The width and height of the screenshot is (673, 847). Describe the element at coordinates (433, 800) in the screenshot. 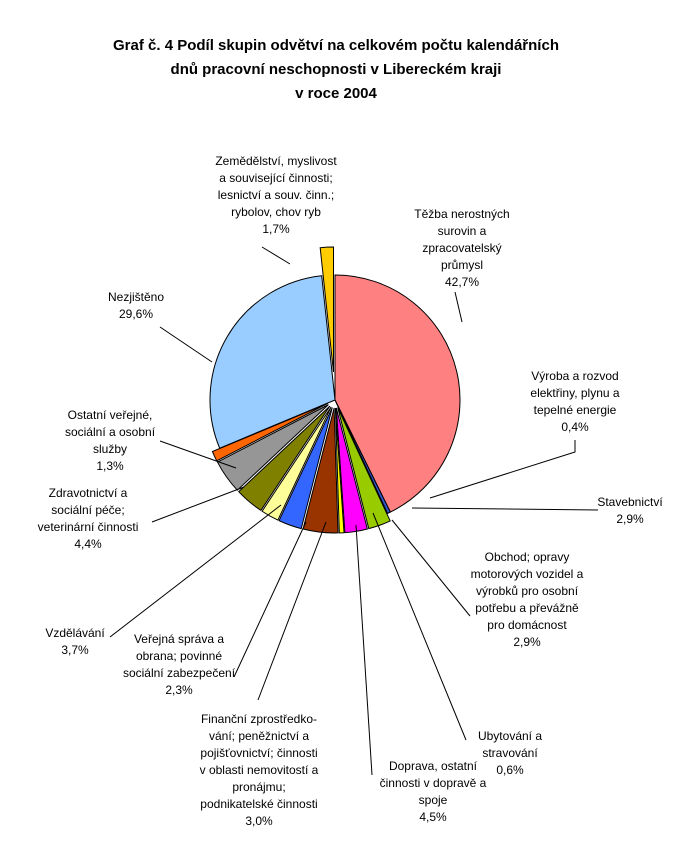

I see `slice-name-label: spoje` at that location.